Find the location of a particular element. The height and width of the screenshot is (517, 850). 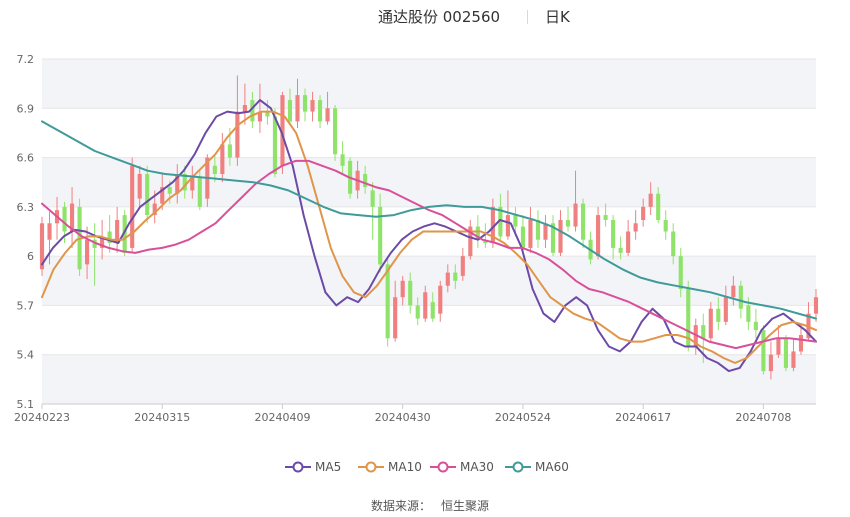

legend-item-ma60: MA60 is located at coordinates (537, 467).